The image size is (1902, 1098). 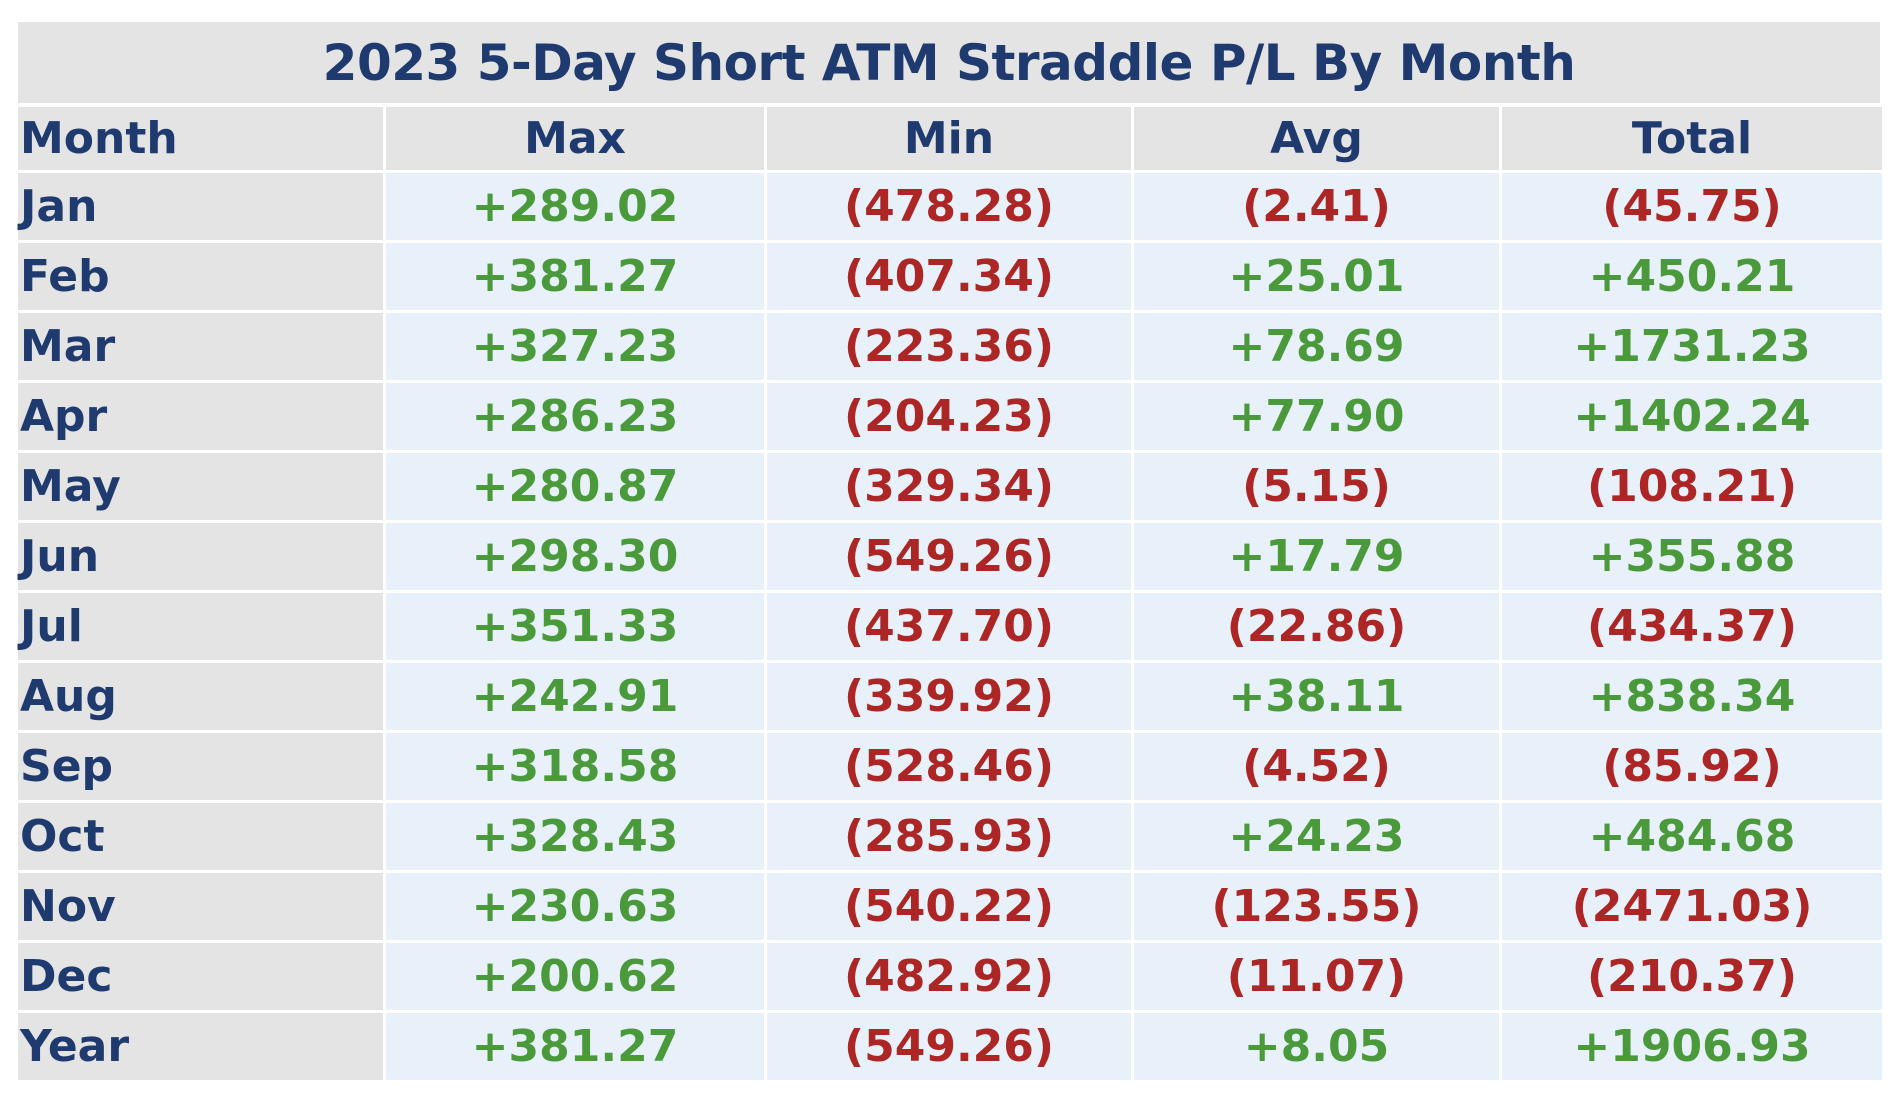 What do you see at coordinates (575, 206) in the screenshot?
I see `value-cell: +289.02` at bounding box center [575, 206].